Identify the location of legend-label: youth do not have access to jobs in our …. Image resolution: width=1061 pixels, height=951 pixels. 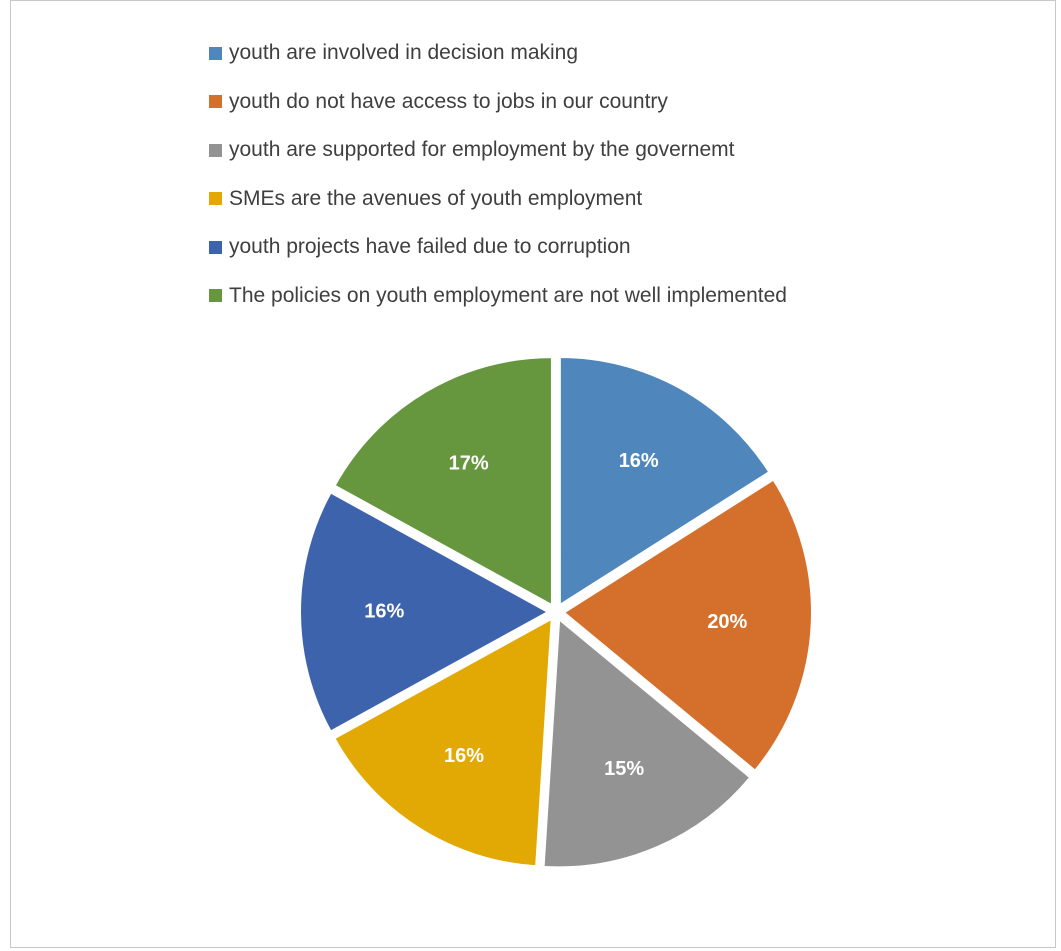
(448, 101).